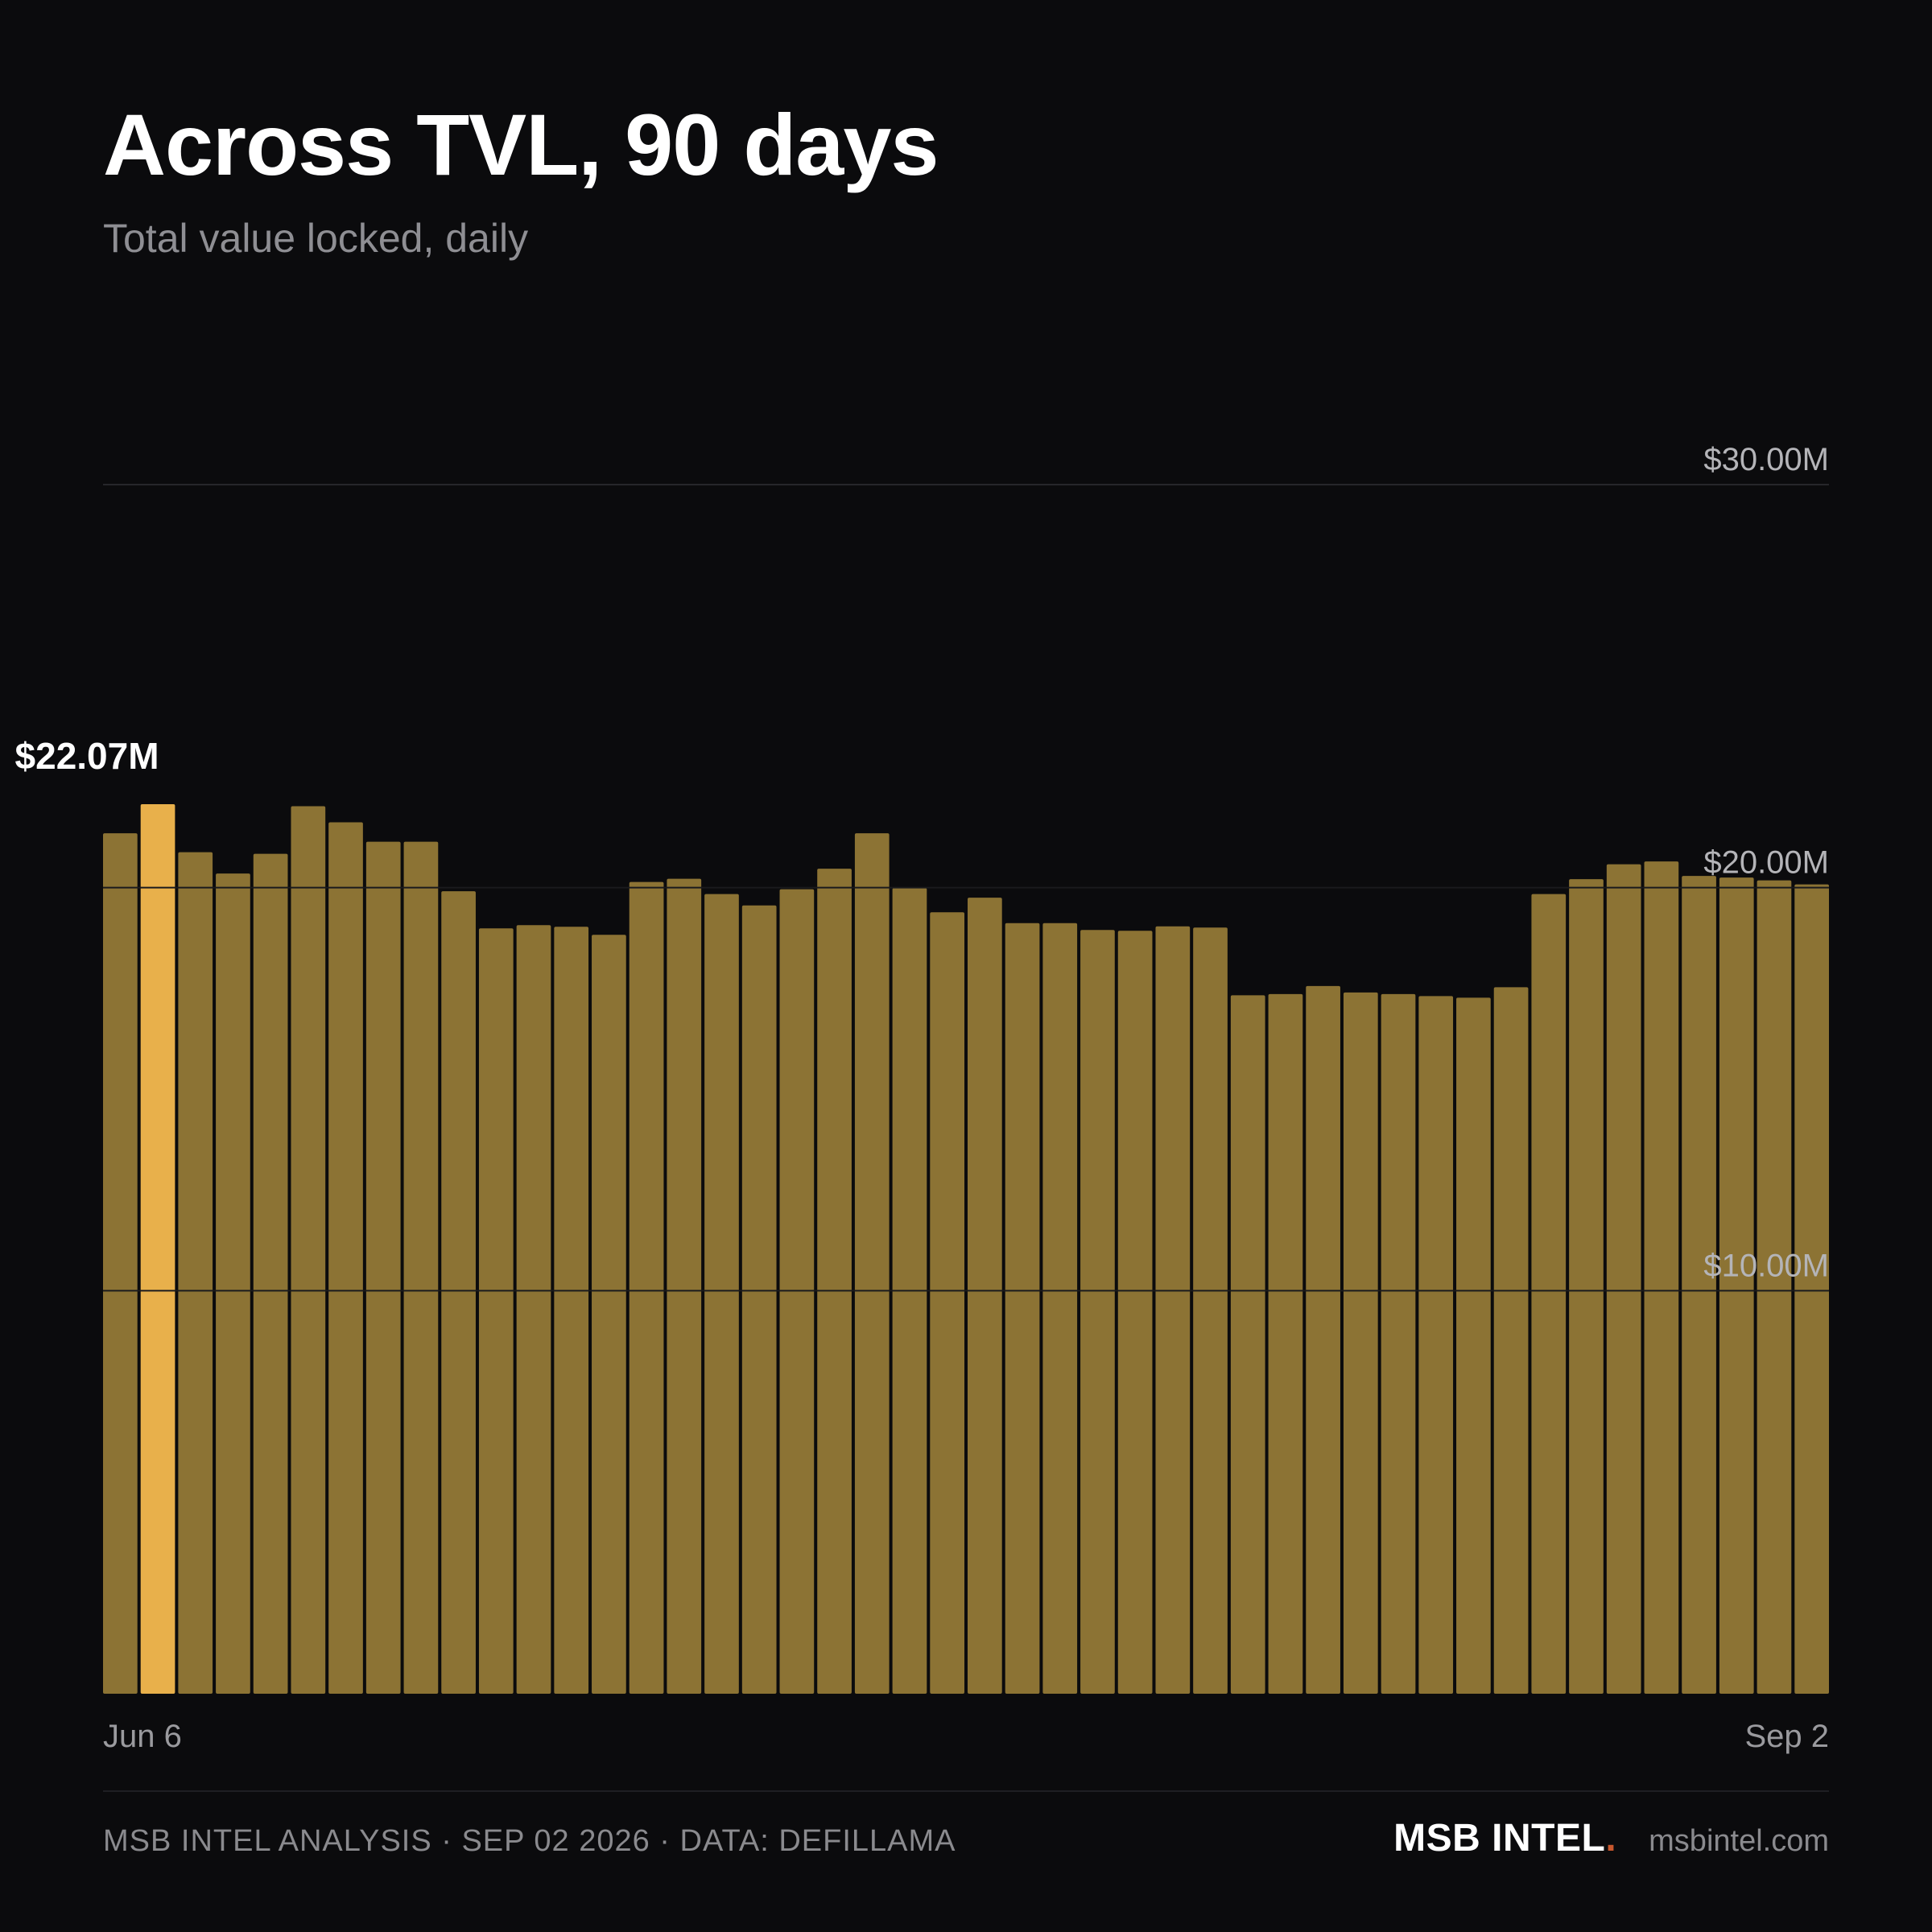 The image size is (1932, 1932). Describe the element at coordinates (1786, 1736) in the screenshot. I see `x-axis-end-label: Sep 2` at that location.